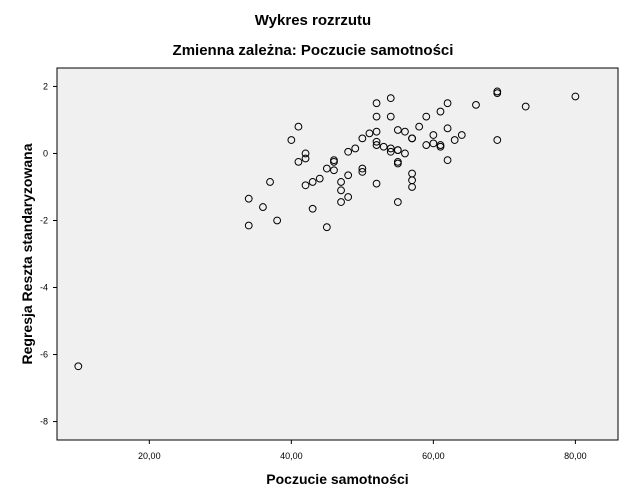  Describe the element at coordinates (44, 288) in the screenshot. I see `y-tick-label: -4` at that location.